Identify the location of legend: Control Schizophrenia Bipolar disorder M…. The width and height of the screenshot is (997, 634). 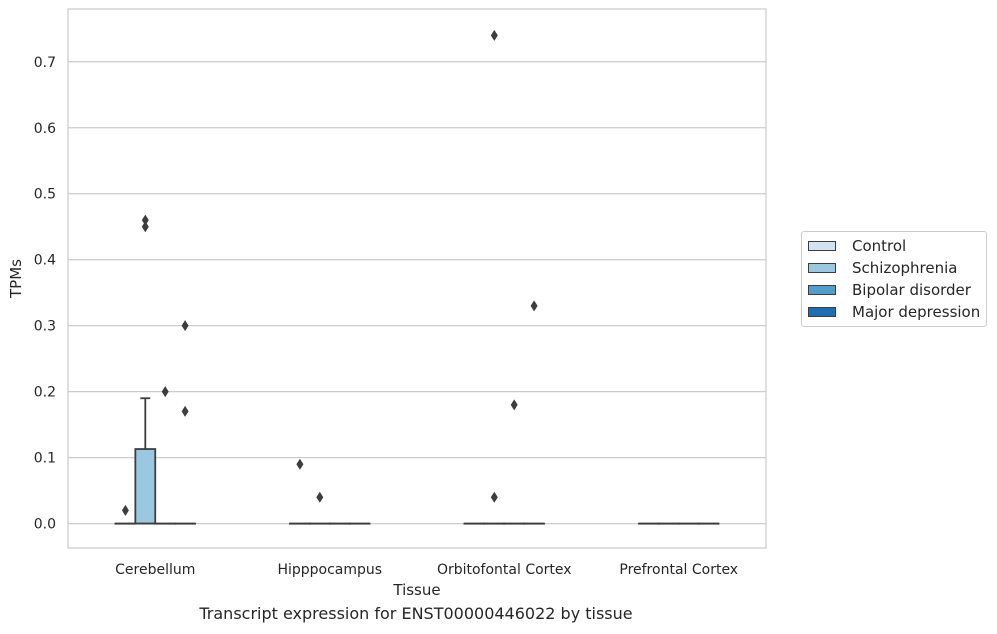
(894, 279).